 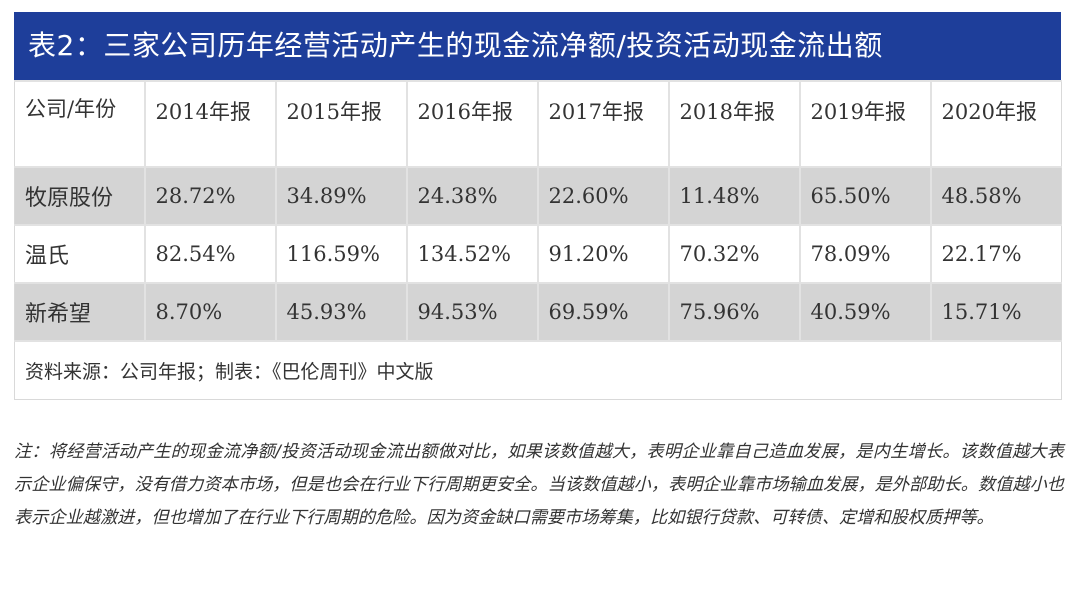 I want to click on table-cell: 65.50%, so click(x=864, y=195).